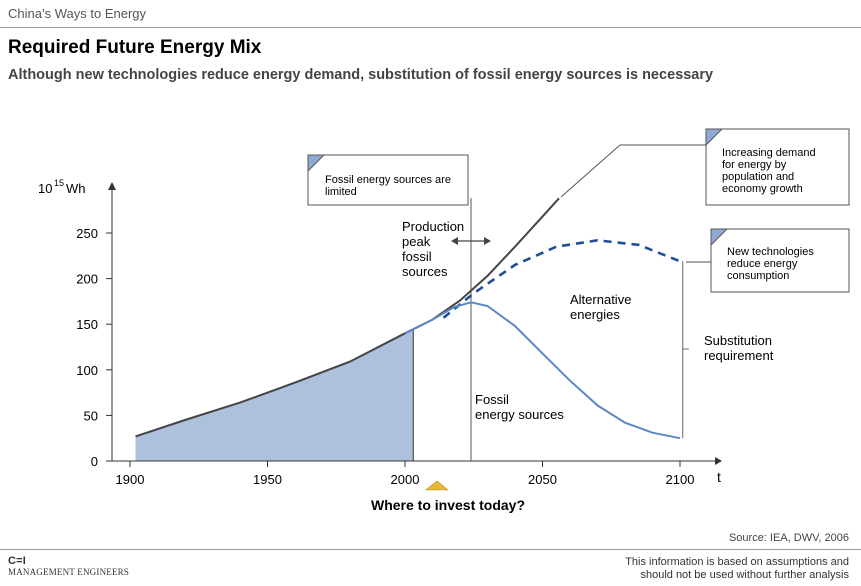 The image size is (861, 586). What do you see at coordinates (76, 188) in the screenshot?
I see `y-axis-label-unit: Wh` at bounding box center [76, 188].